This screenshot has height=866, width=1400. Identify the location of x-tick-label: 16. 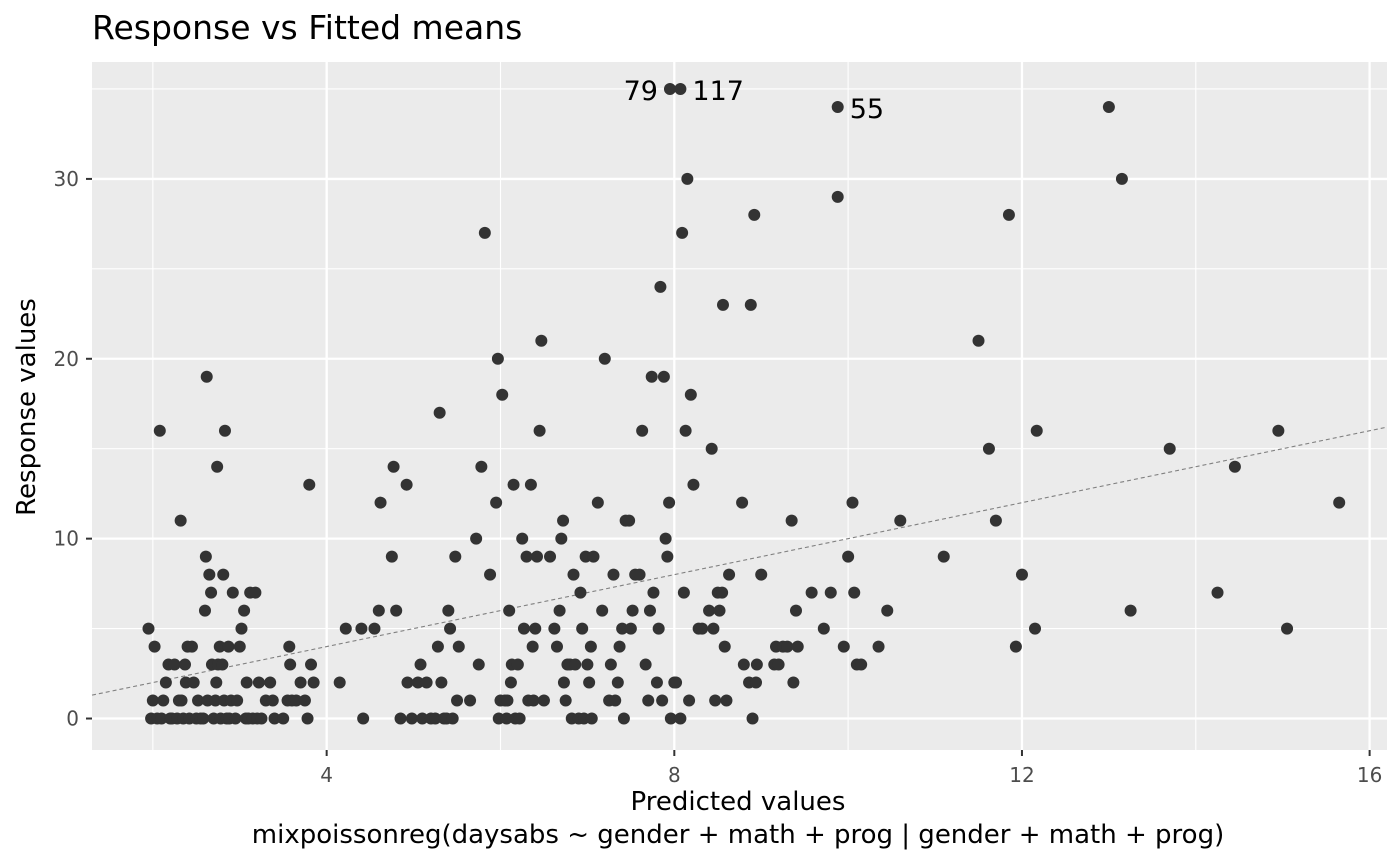
(1369, 775).